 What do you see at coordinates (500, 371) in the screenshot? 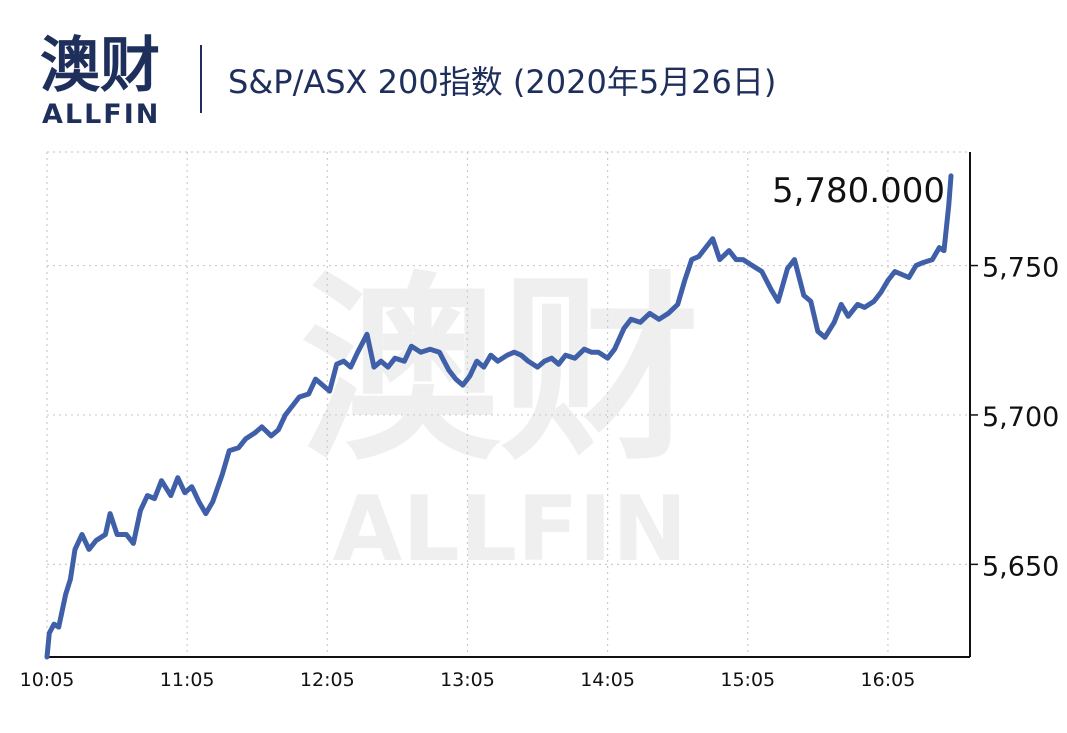
I see `watermark-cn: 澳财` at bounding box center [500, 371].